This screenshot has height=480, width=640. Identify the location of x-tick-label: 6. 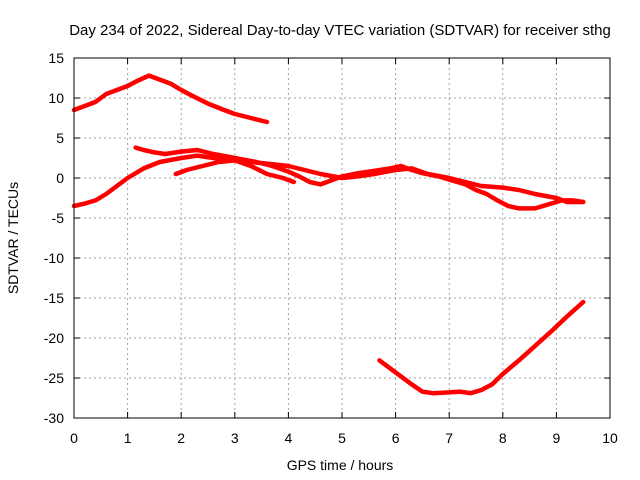
(396, 438).